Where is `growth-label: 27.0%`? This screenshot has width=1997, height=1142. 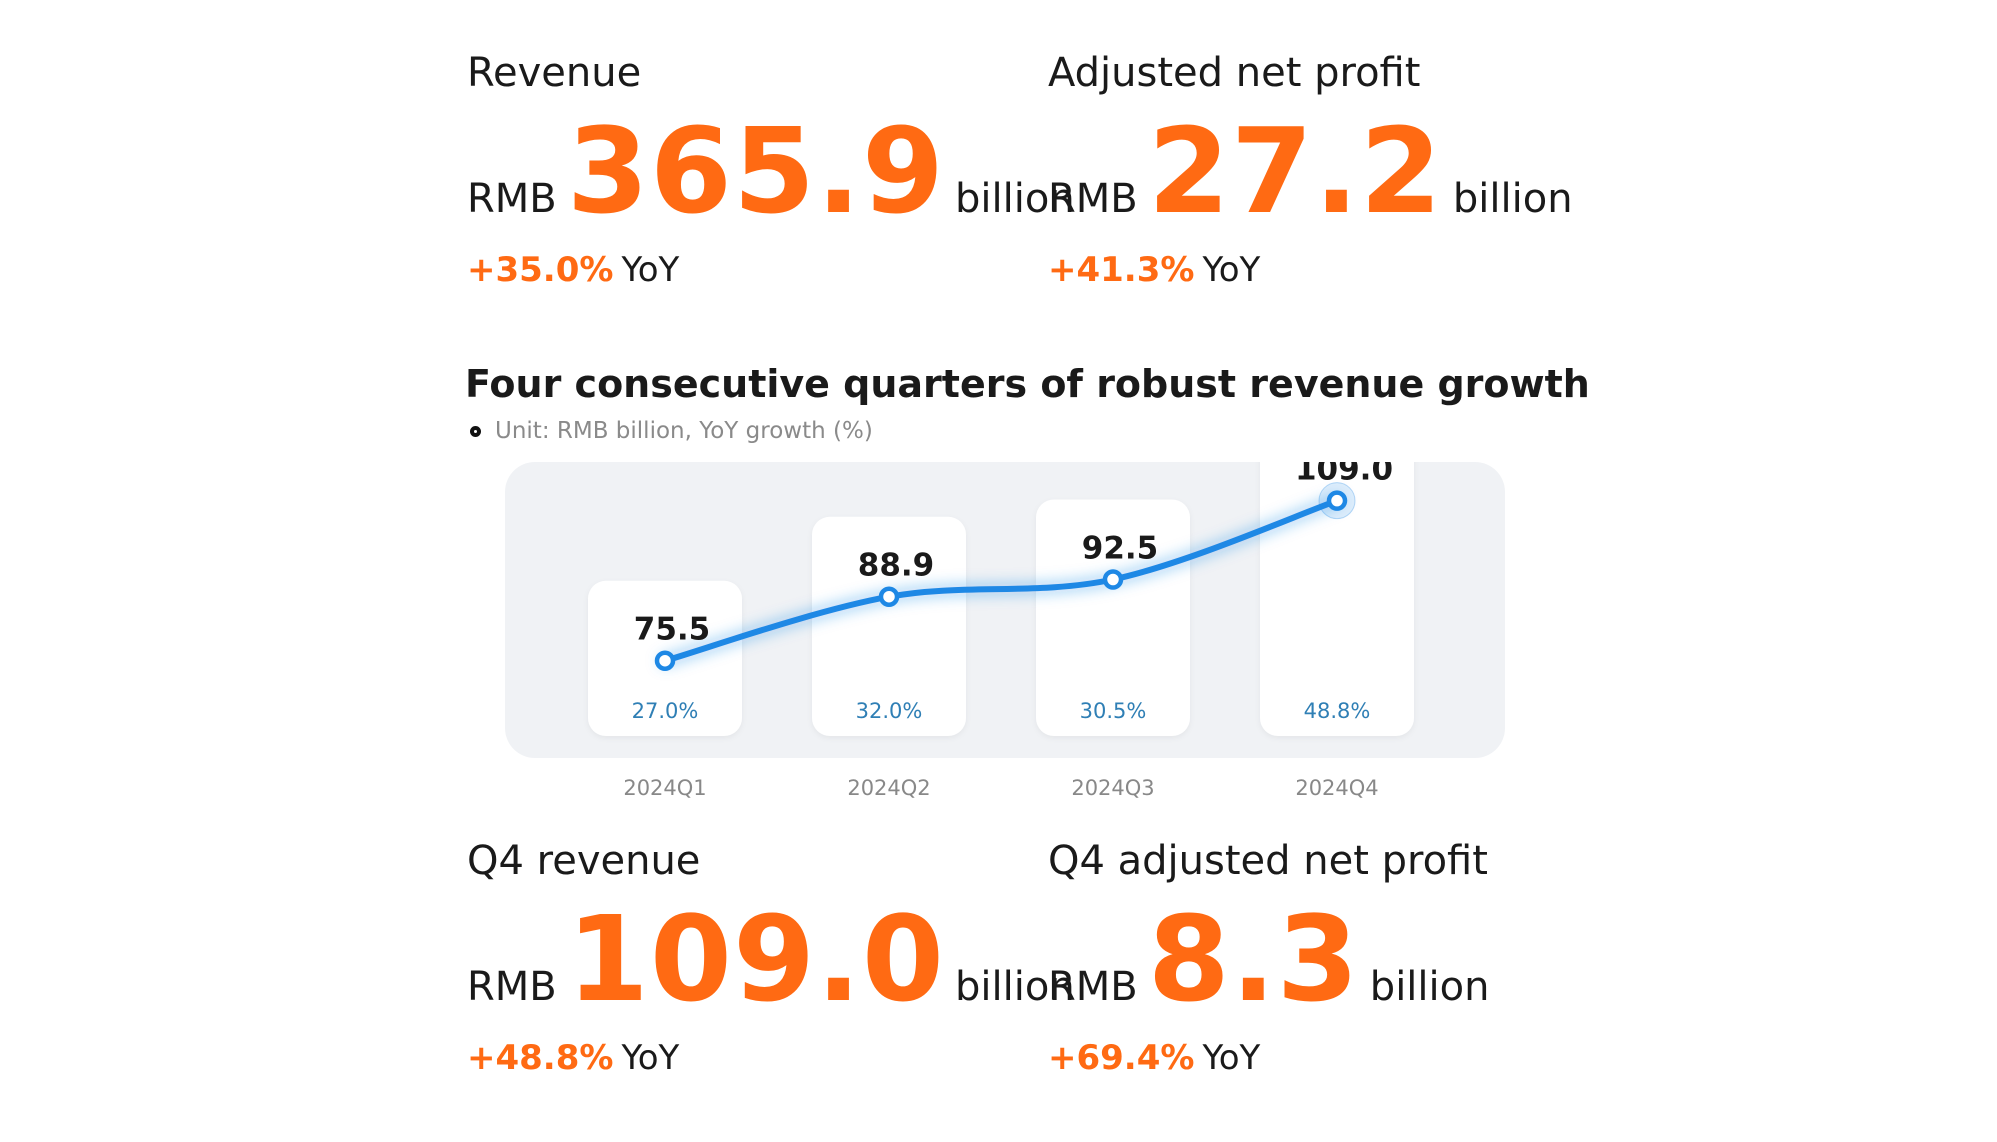 growth-label: 27.0% is located at coordinates (665, 711).